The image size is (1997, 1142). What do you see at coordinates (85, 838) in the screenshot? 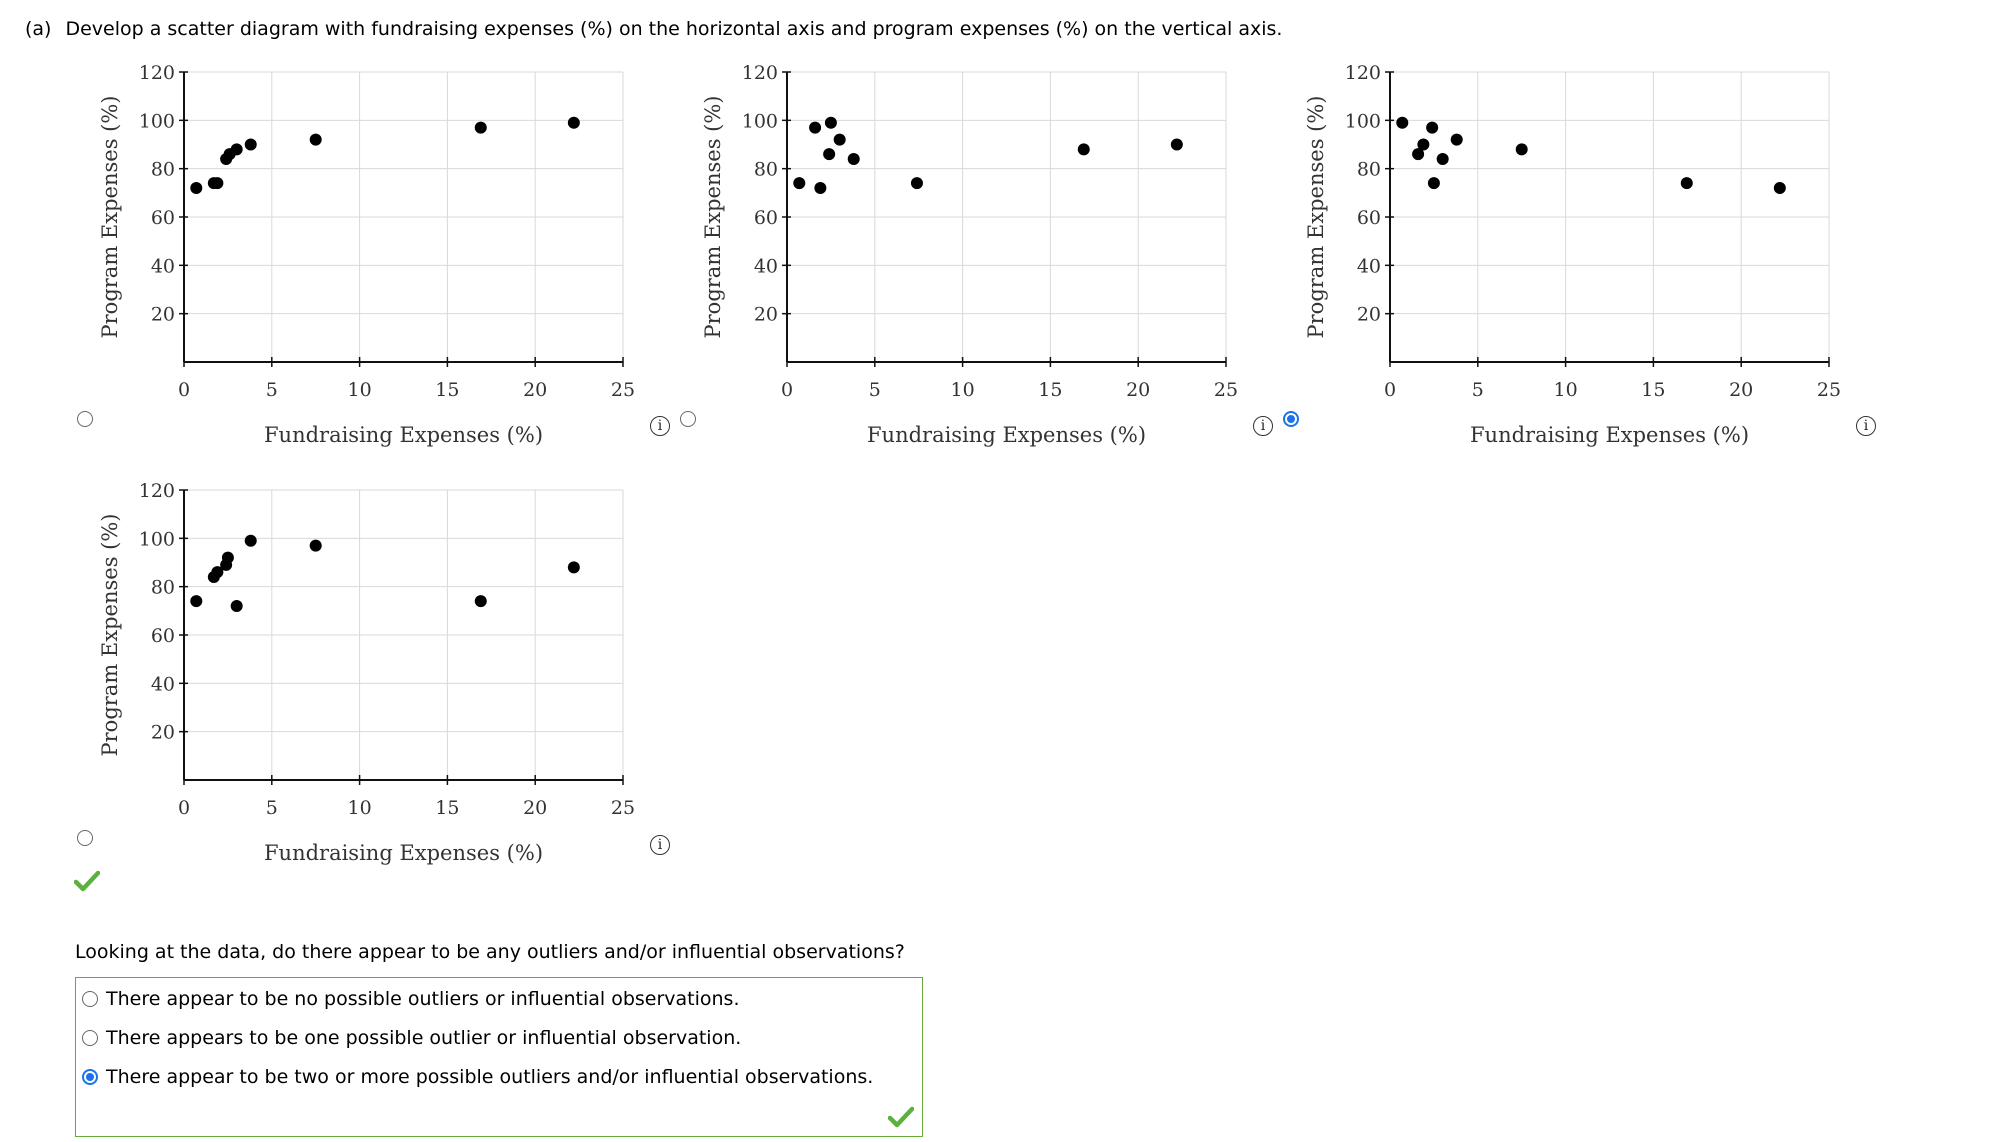
I see `choice-d-radio` at bounding box center [85, 838].